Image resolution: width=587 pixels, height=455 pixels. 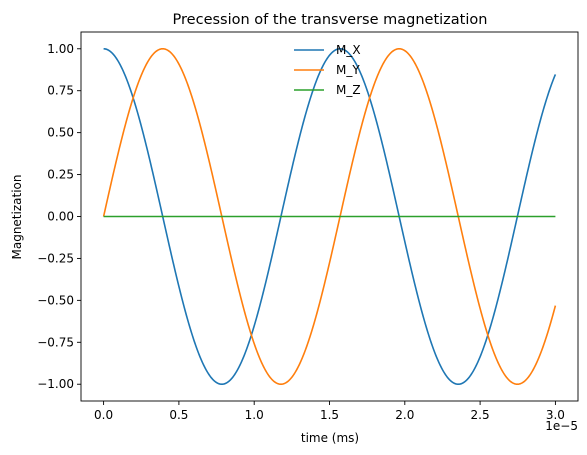 What do you see at coordinates (55, 258) in the screenshot?
I see `y-tick-label: −0.25` at bounding box center [55, 258].